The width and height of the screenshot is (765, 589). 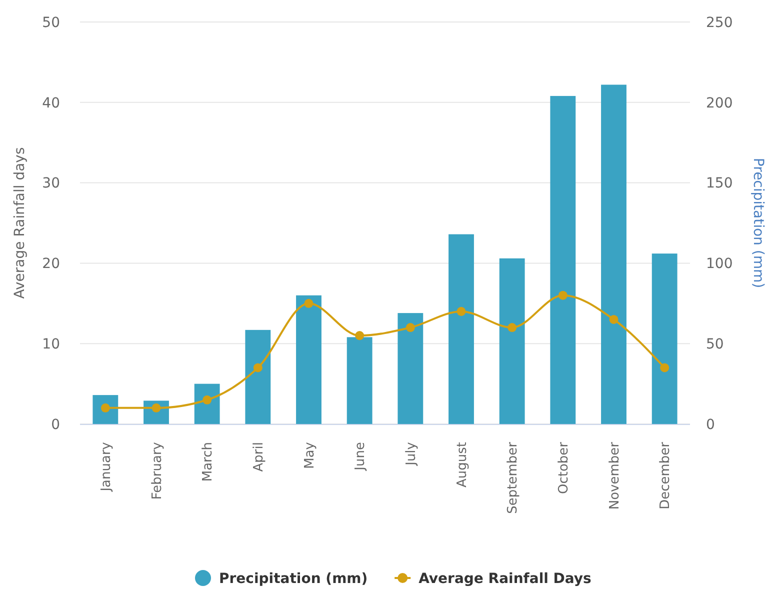 I want to click on y2-axis-title: Precipitation (mm), so click(x=757, y=223).